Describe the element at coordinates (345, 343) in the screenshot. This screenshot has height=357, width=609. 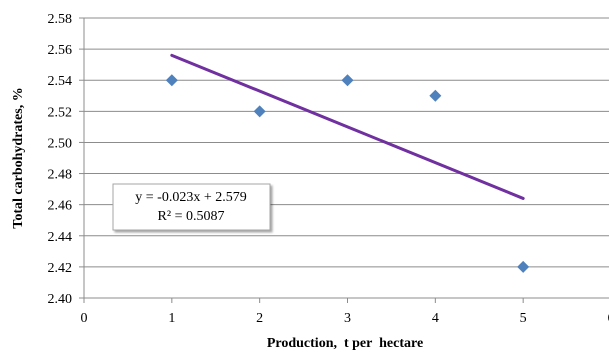
I see `x-axis-title: Production, t per hectare` at that location.